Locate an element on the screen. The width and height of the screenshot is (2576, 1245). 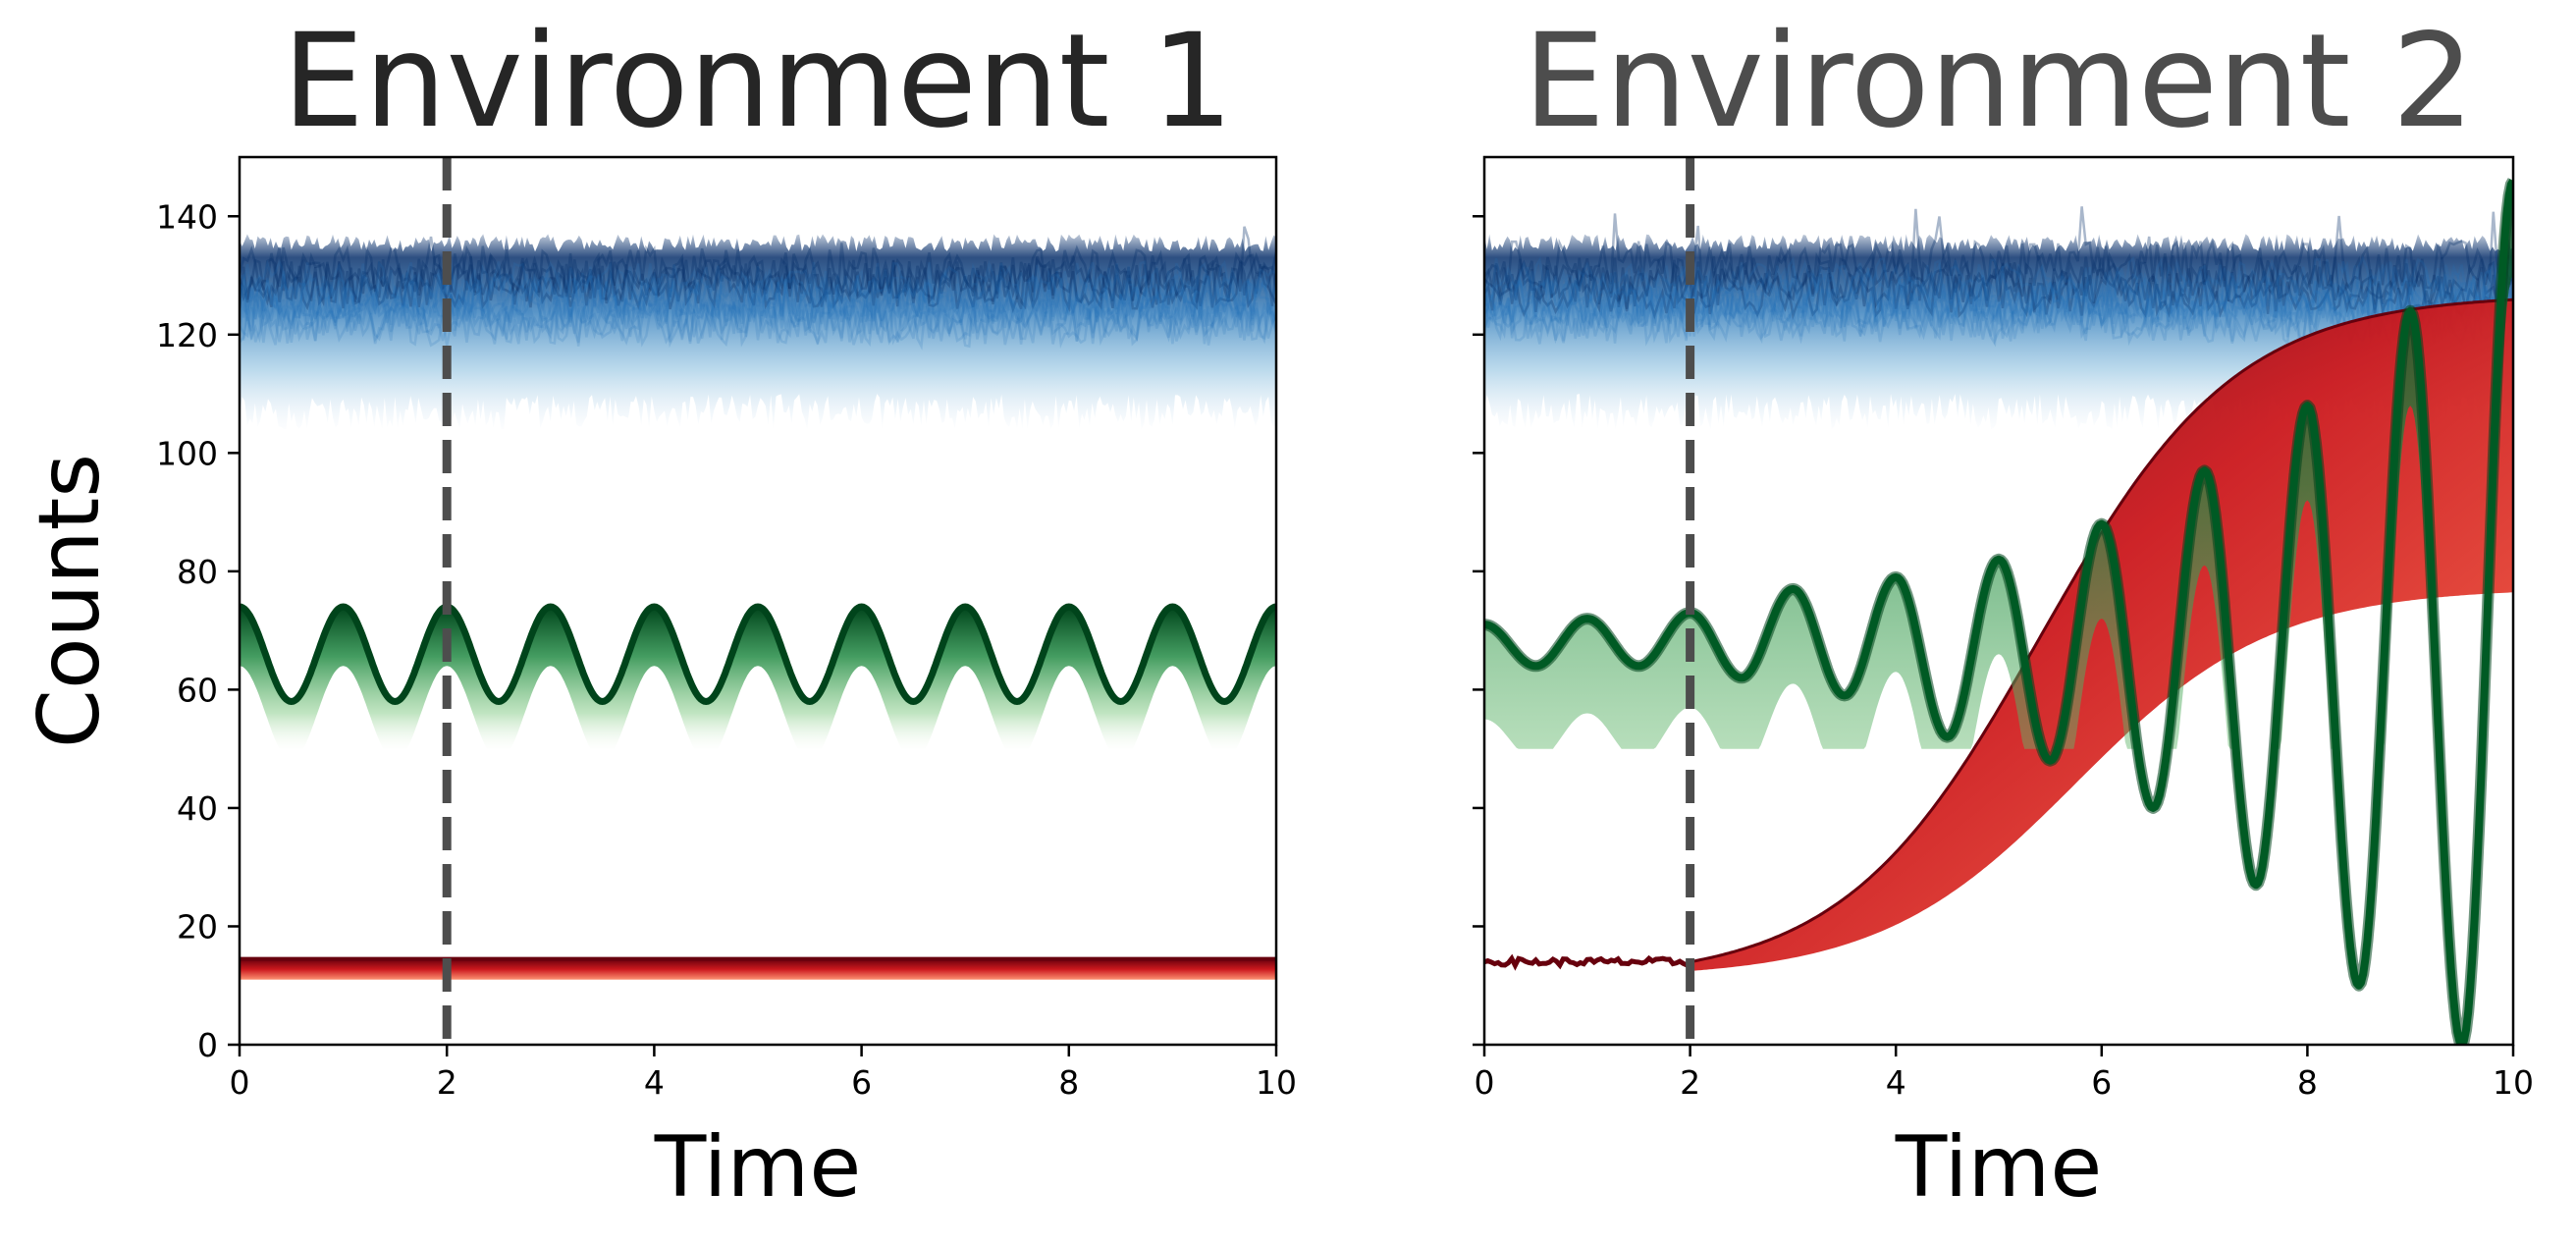
y-tick-label: 80 is located at coordinates (197, 572).